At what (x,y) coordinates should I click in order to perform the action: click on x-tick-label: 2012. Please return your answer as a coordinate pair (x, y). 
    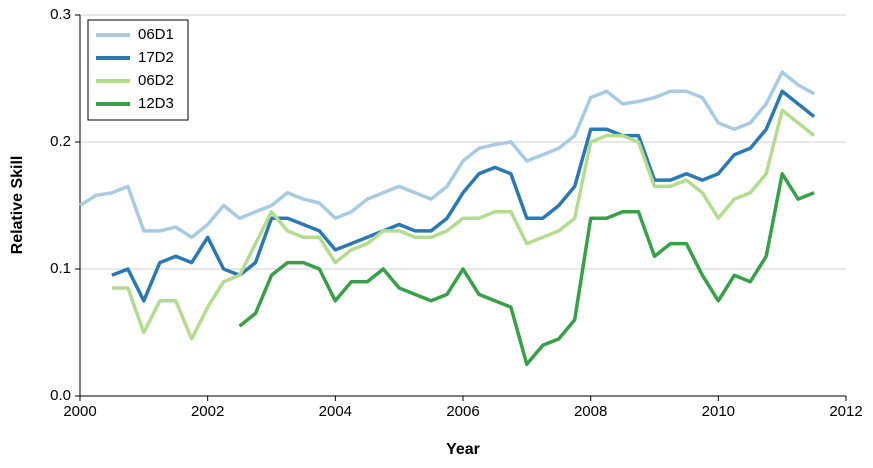
    Looking at the image, I should click on (845, 411).